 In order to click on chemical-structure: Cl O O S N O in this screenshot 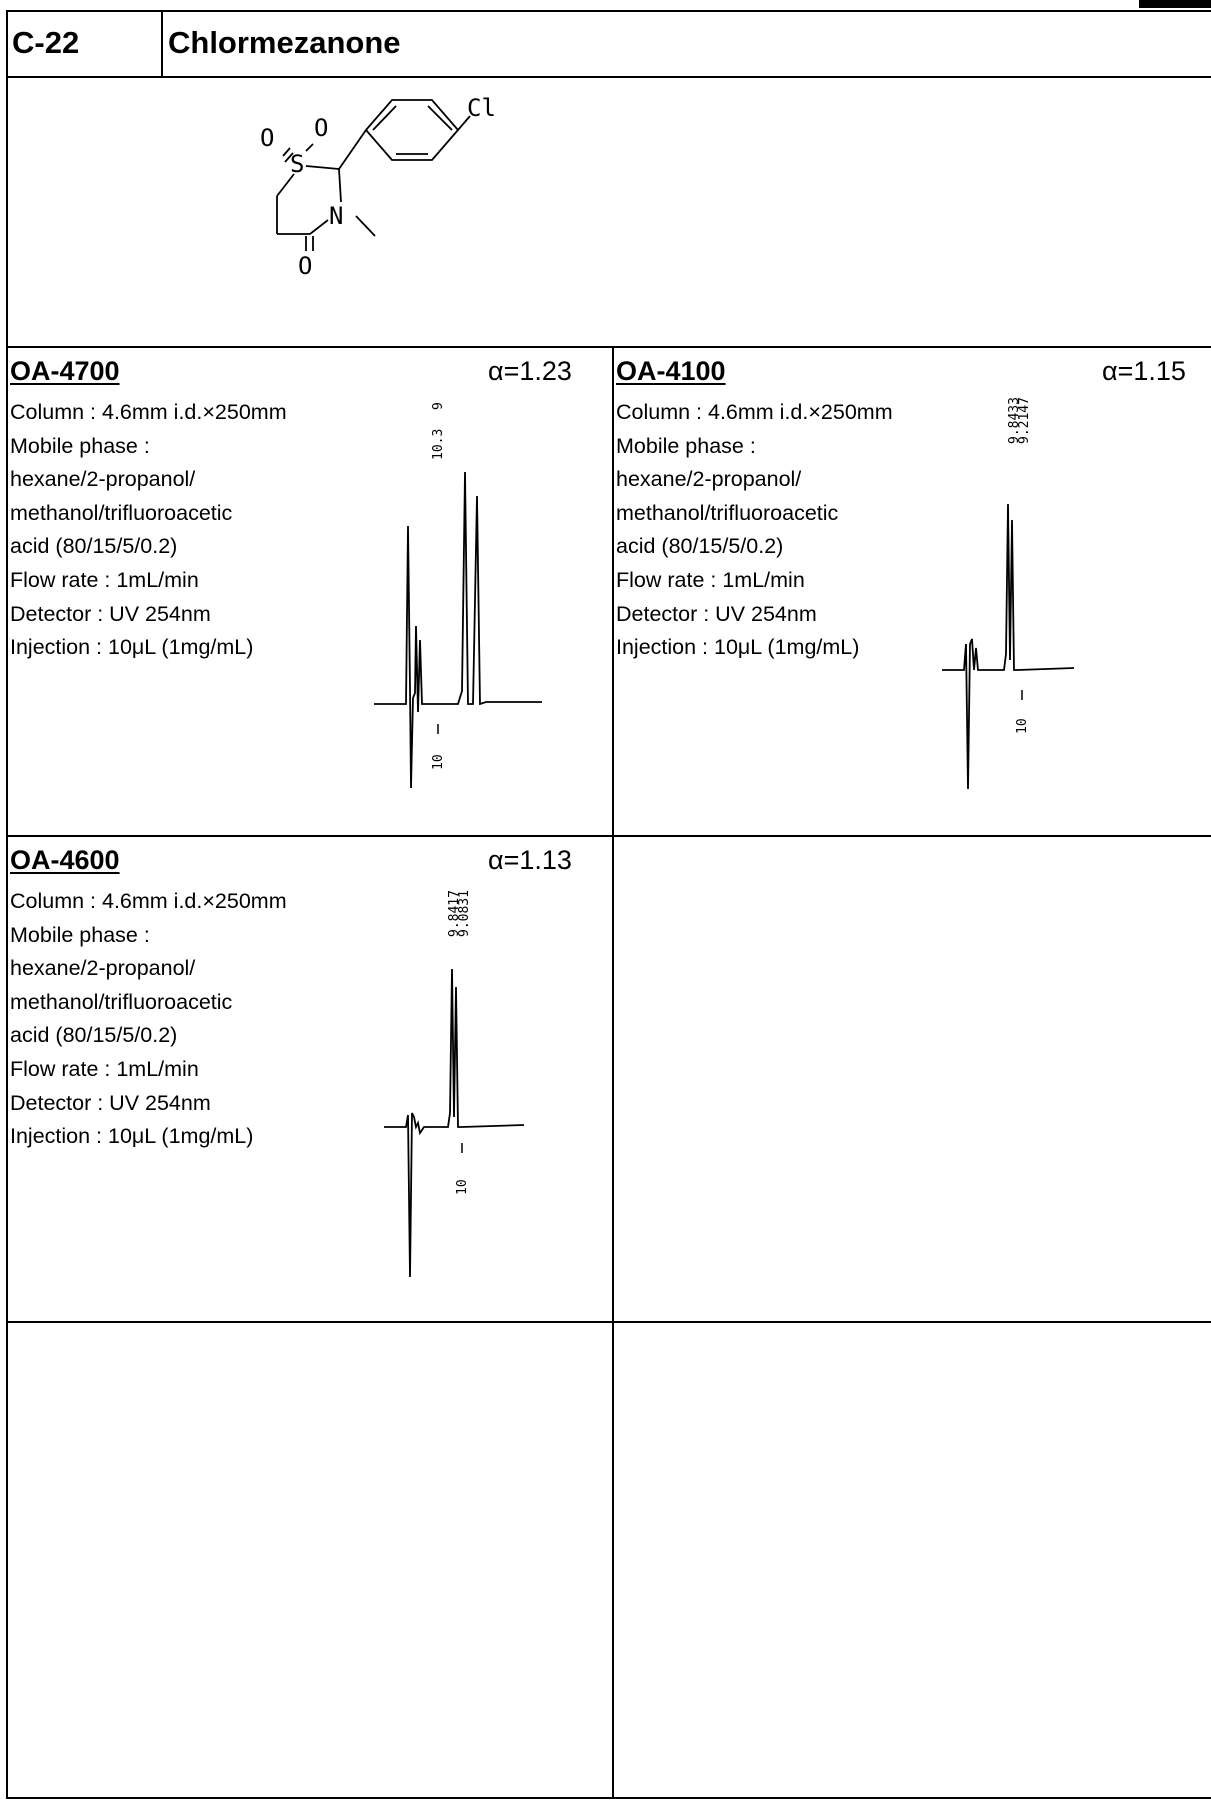, I will do `click(378, 187)`.